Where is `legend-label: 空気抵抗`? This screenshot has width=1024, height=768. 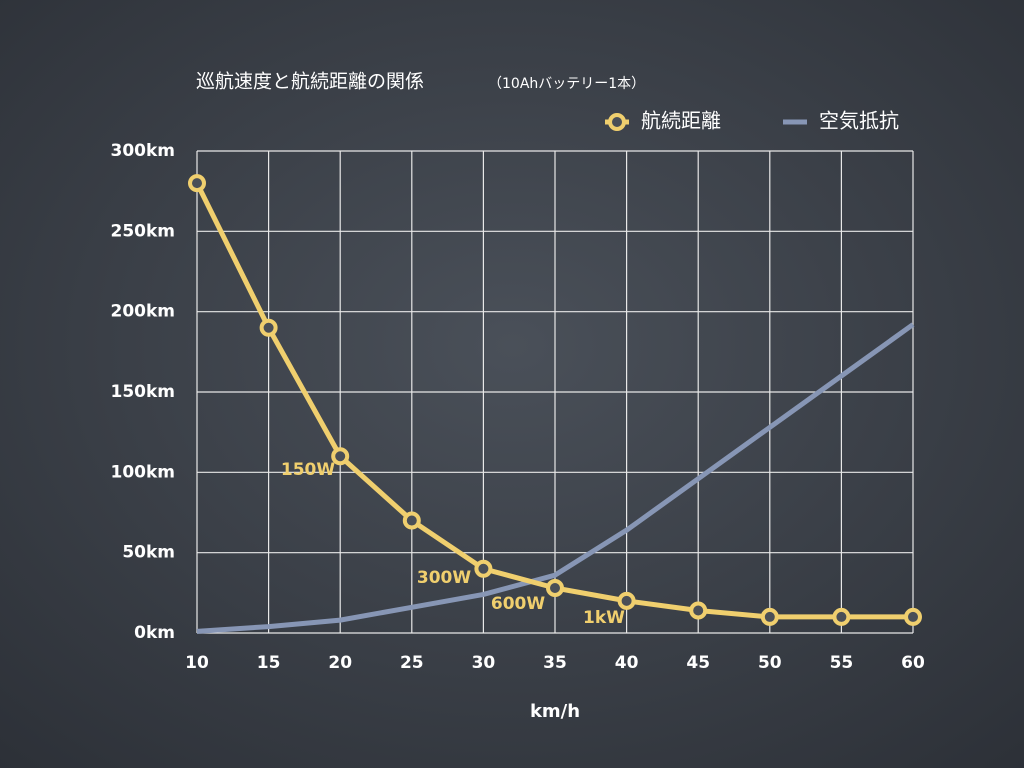 legend-label: 空気抵抗 is located at coordinates (859, 121).